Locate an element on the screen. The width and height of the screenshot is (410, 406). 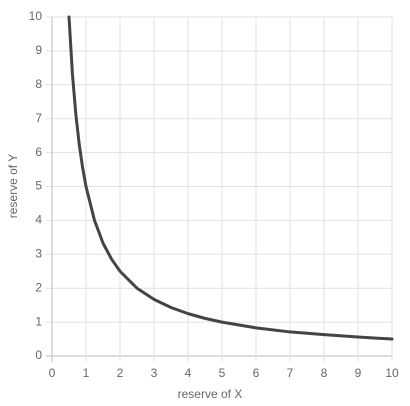
y-tick-label: 4 is located at coordinates (38, 220).